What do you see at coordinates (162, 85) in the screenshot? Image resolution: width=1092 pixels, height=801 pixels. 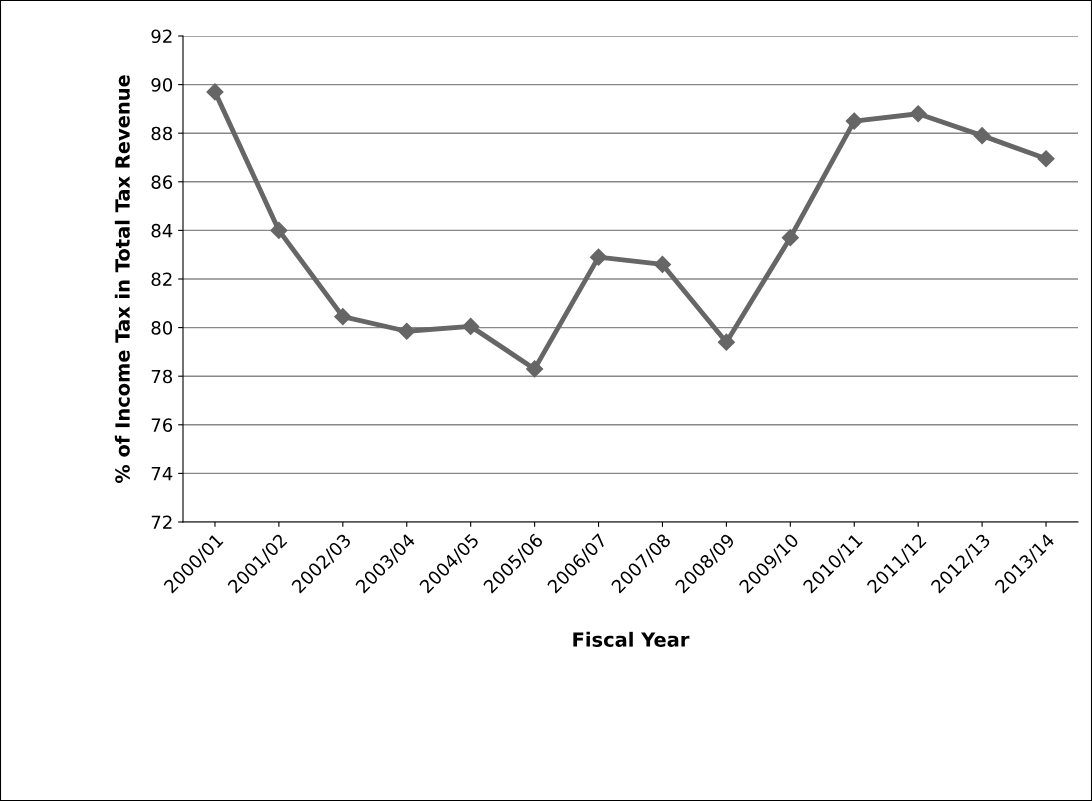 I see `y-tick-label: 90` at bounding box center [162, 85].